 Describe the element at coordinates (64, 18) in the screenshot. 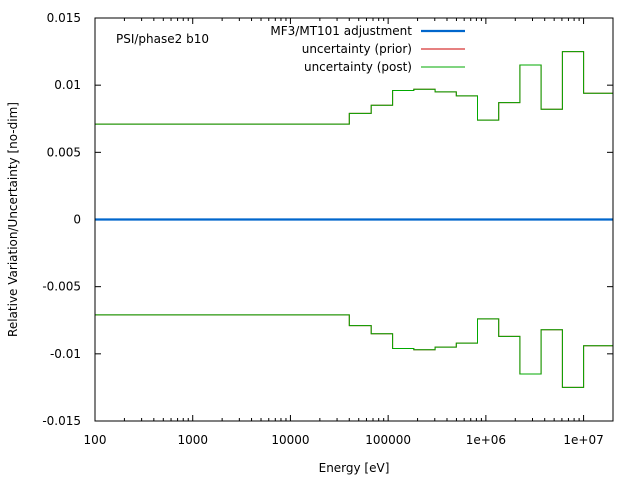

I see `y-tick-label: 0.015` at that location.